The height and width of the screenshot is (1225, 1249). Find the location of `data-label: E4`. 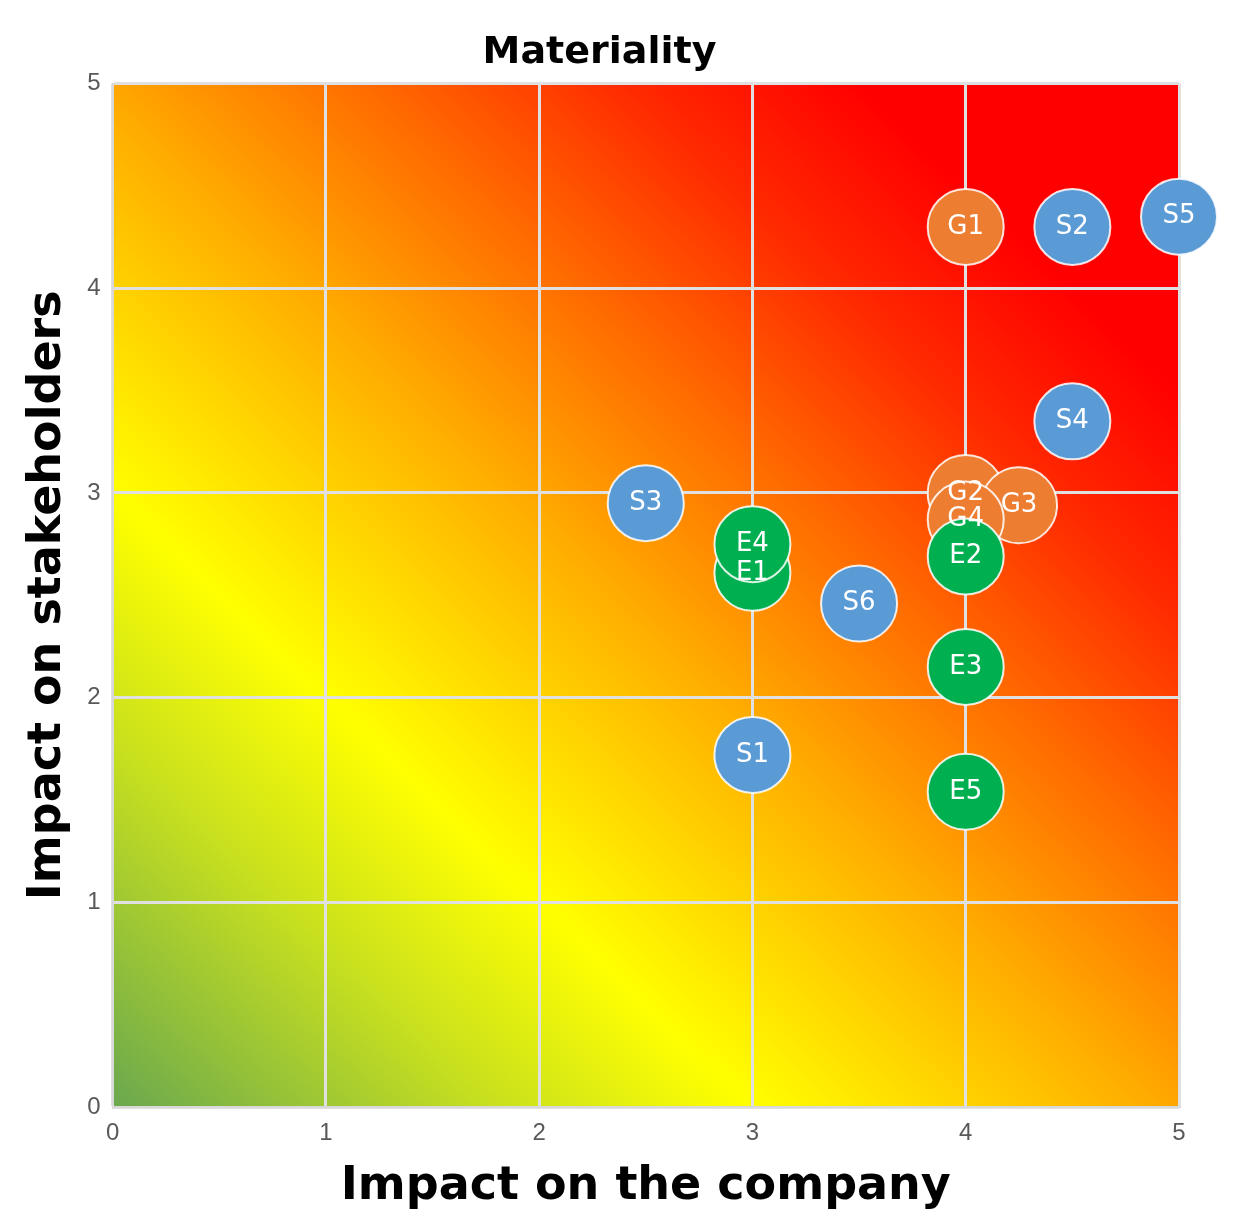

data-label: E4 is located at coordinates (752, 541).